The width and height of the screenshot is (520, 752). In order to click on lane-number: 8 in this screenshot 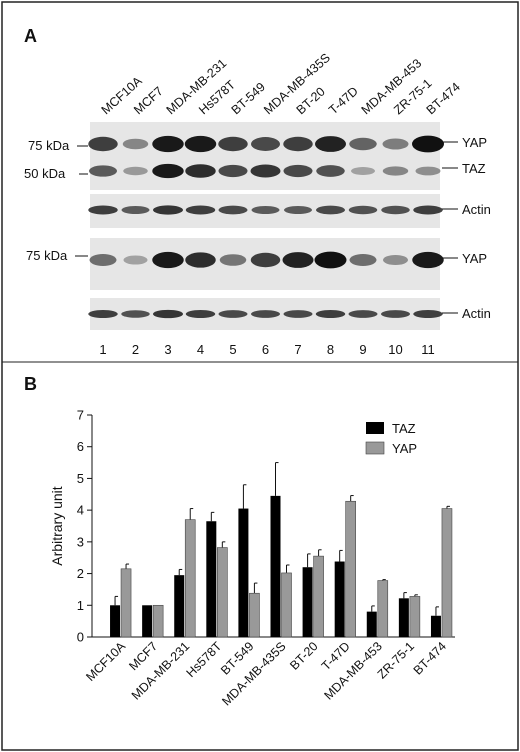, I will do `click(330, 349)`.